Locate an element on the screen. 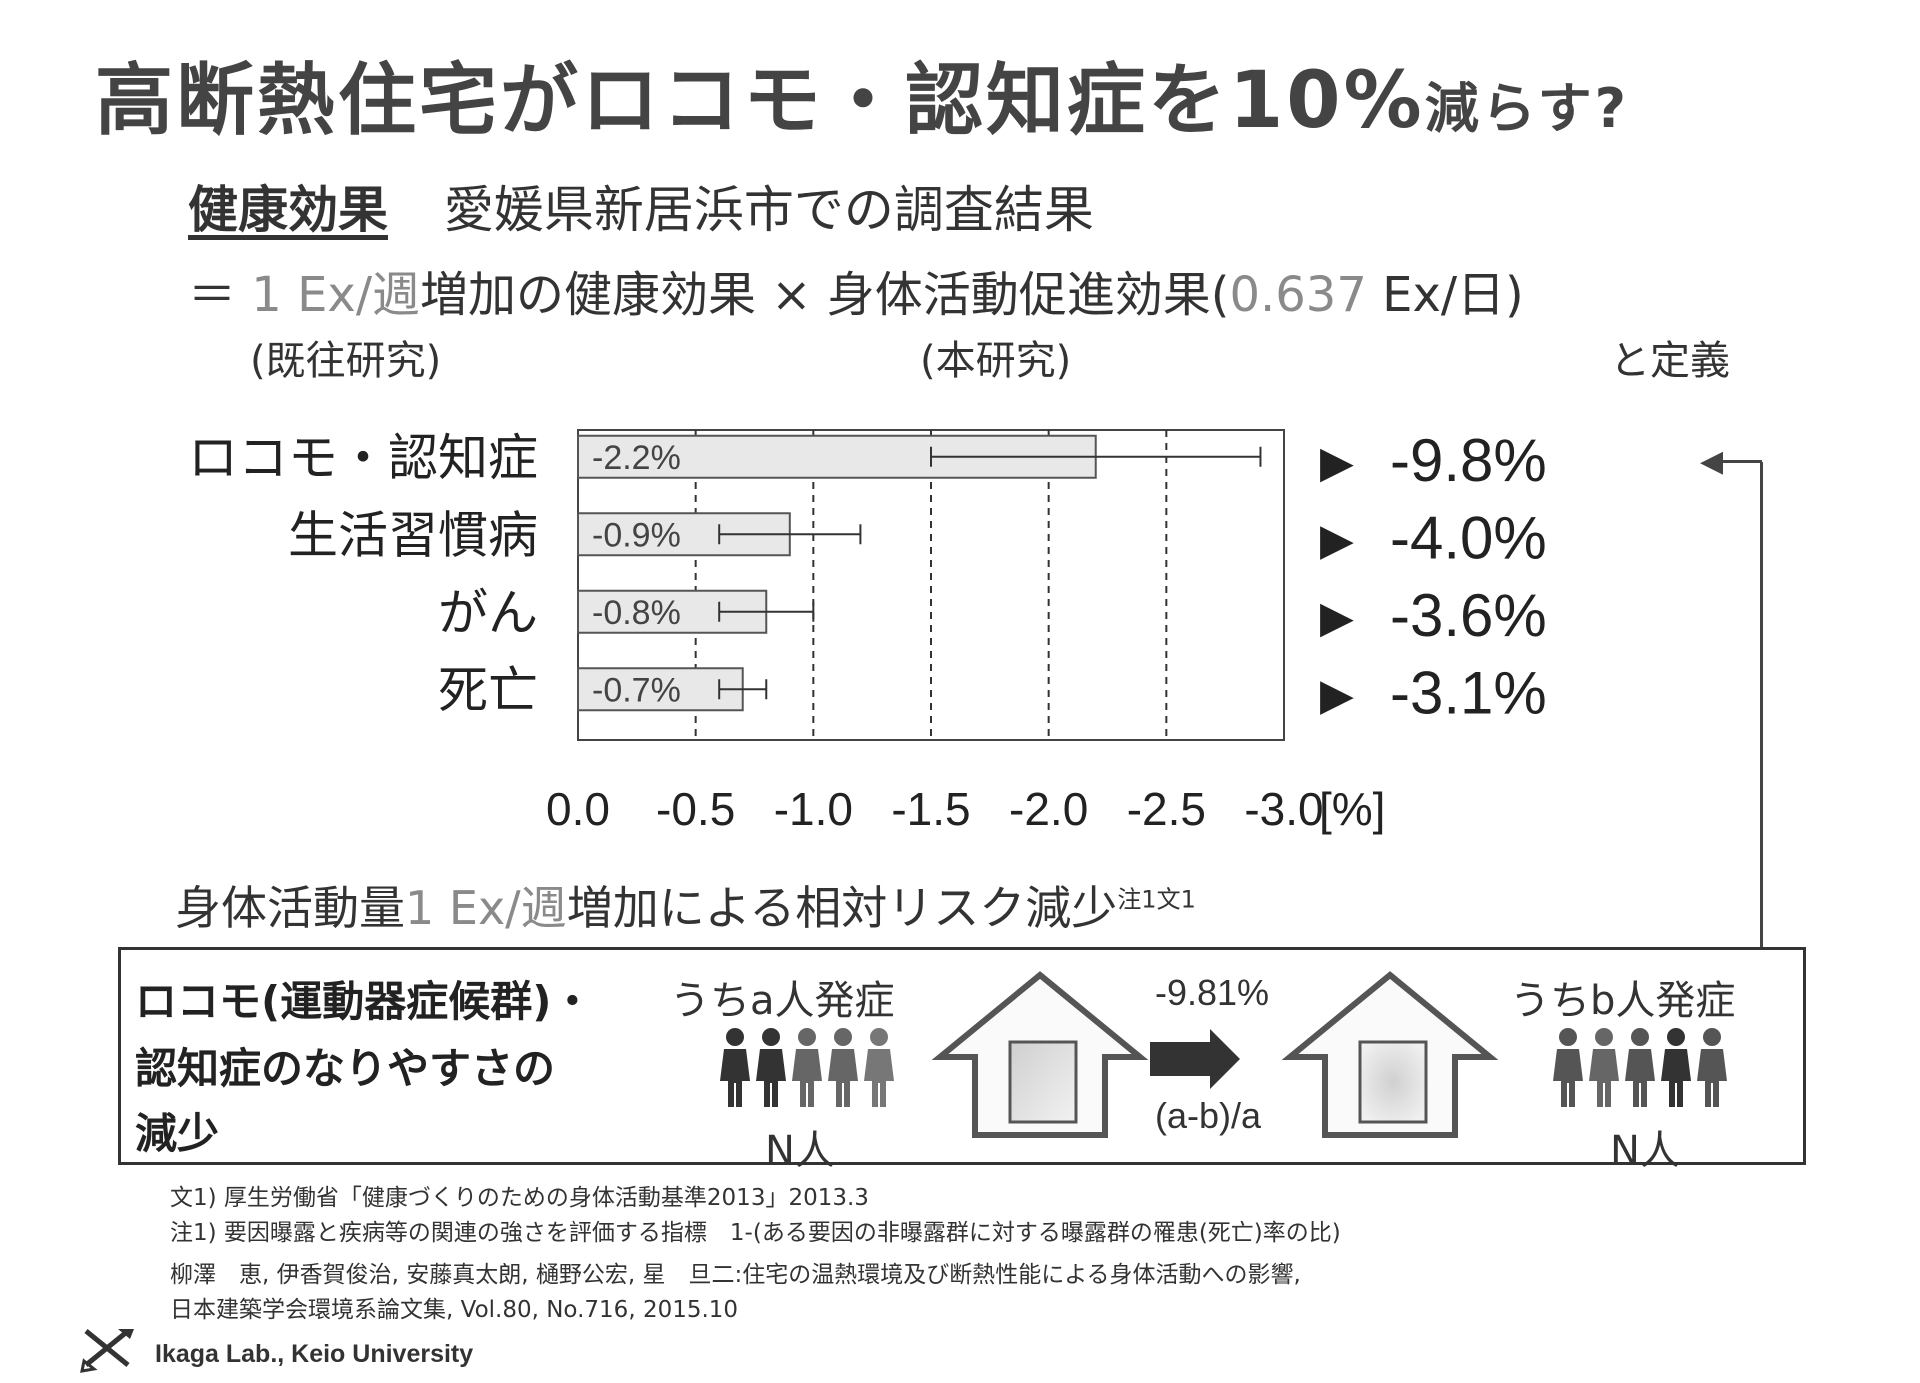 This screenshot has height=1383, width=1920. n-right-label: N人 is located at coordinates (1645, 1151).